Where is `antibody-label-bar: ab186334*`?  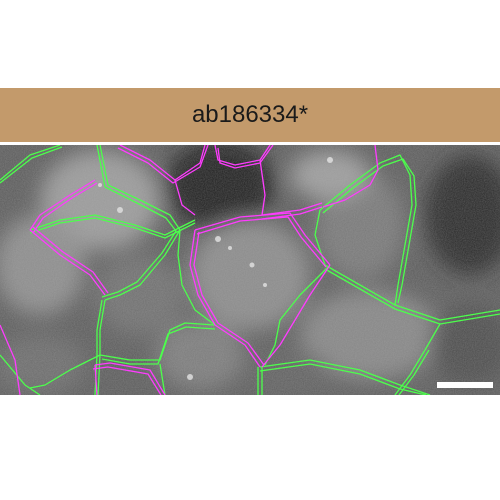 antibody-label-bar: ab186334* is located at coordinates (250, 115).